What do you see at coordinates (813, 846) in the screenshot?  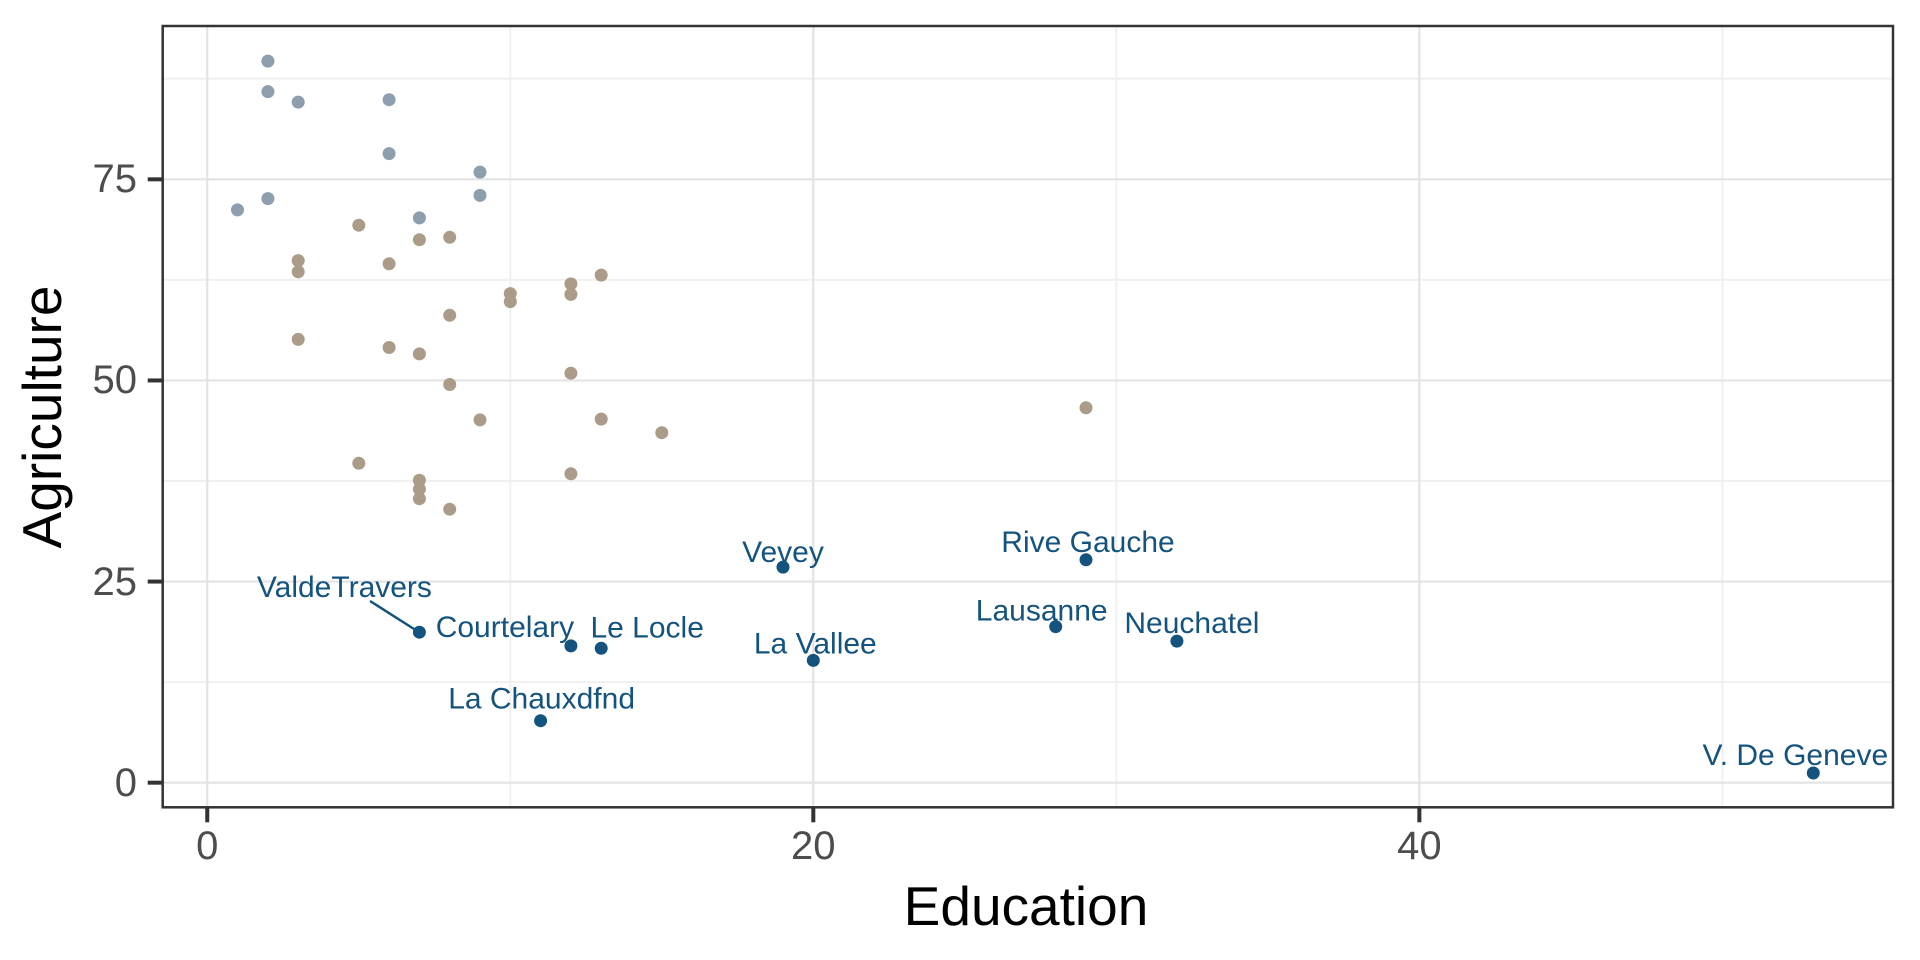 I see `x-tick-label: 20` at bounding box center [813, 846].